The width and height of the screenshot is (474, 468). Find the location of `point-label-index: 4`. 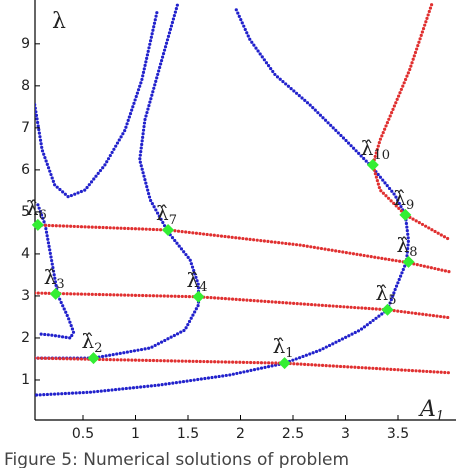

point-label-index: 4 is located at coordinates (203, 286).